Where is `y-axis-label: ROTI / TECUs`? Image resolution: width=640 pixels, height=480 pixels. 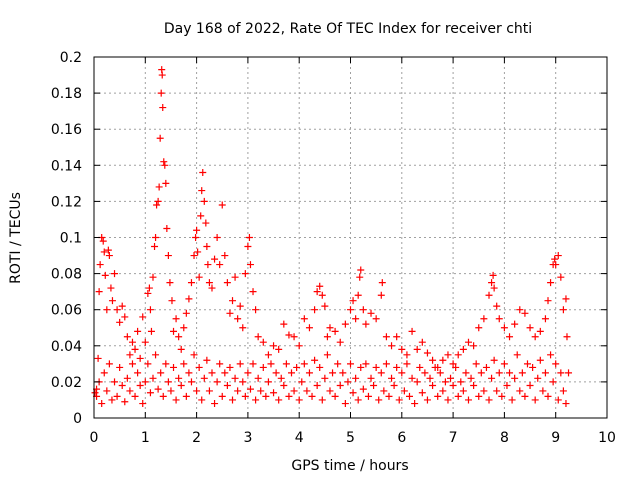
y-axis-label: ROTI / TECUs is located at coordinates (16, 238).